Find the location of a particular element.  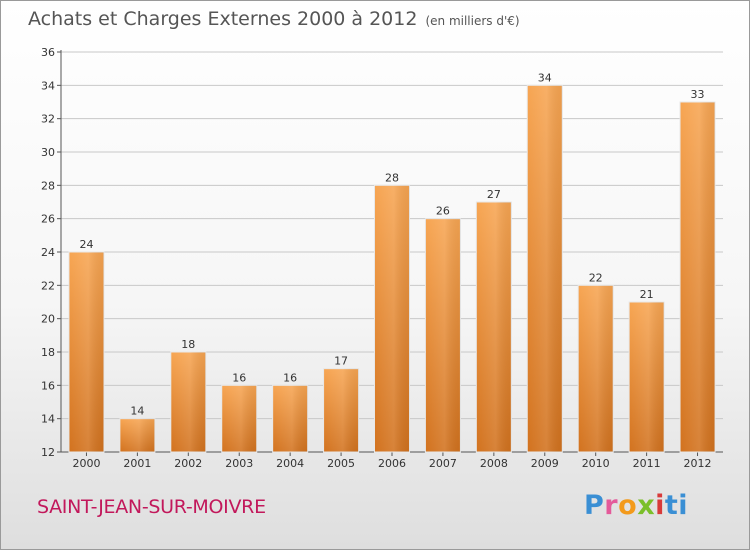

data-label: 14 is located at coordinates (137, 411).